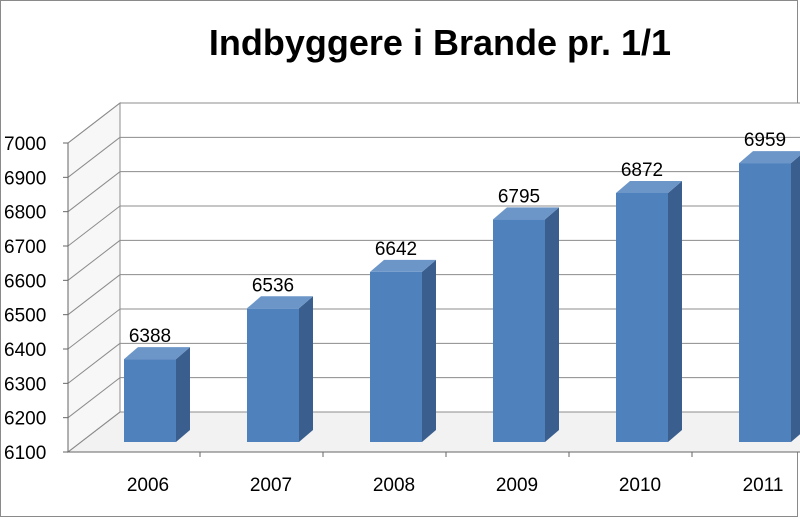 The height and width of the screenshot is (519, 800). Describe the element at coordinates (763, 485) in the screenshot. I see `x-tick-label: 2011` at that location.